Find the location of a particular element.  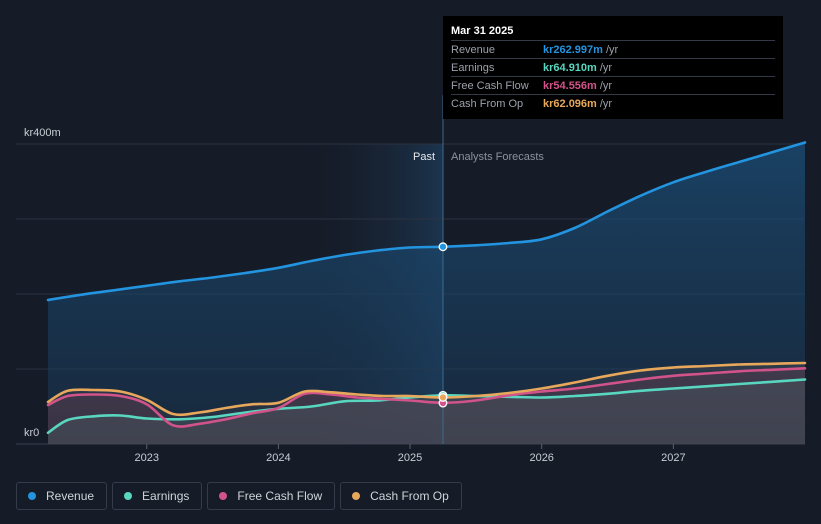

tooltip-row-earnings: Earnings kr64.910m /yr is located at coordinates (613, 67).